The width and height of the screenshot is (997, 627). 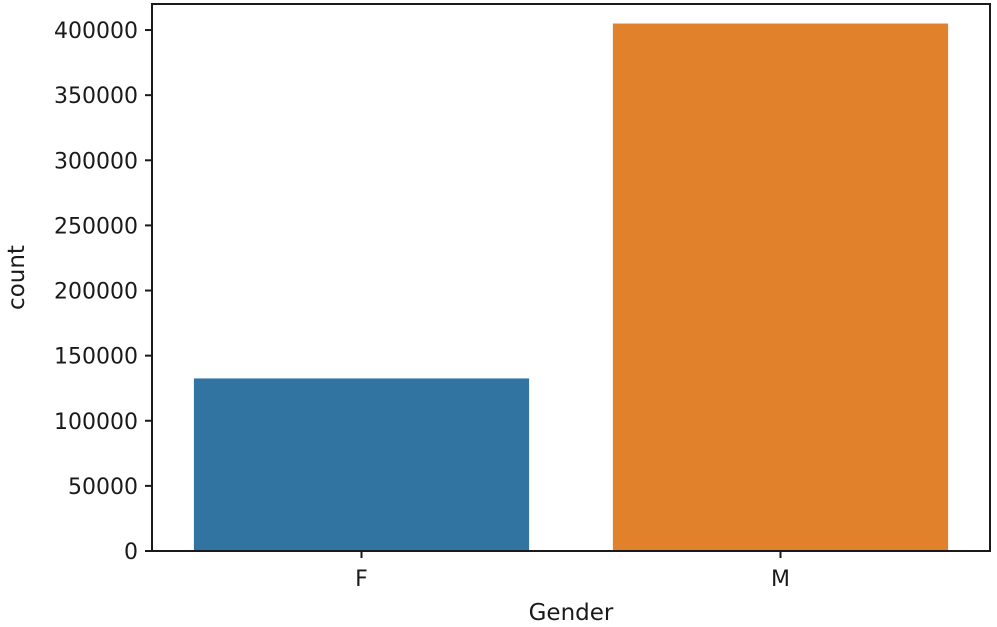 What do you see at coordinates (361, 579) in the screenshot?
I see `x-tick-label: F` at bounding box center [361, 579].